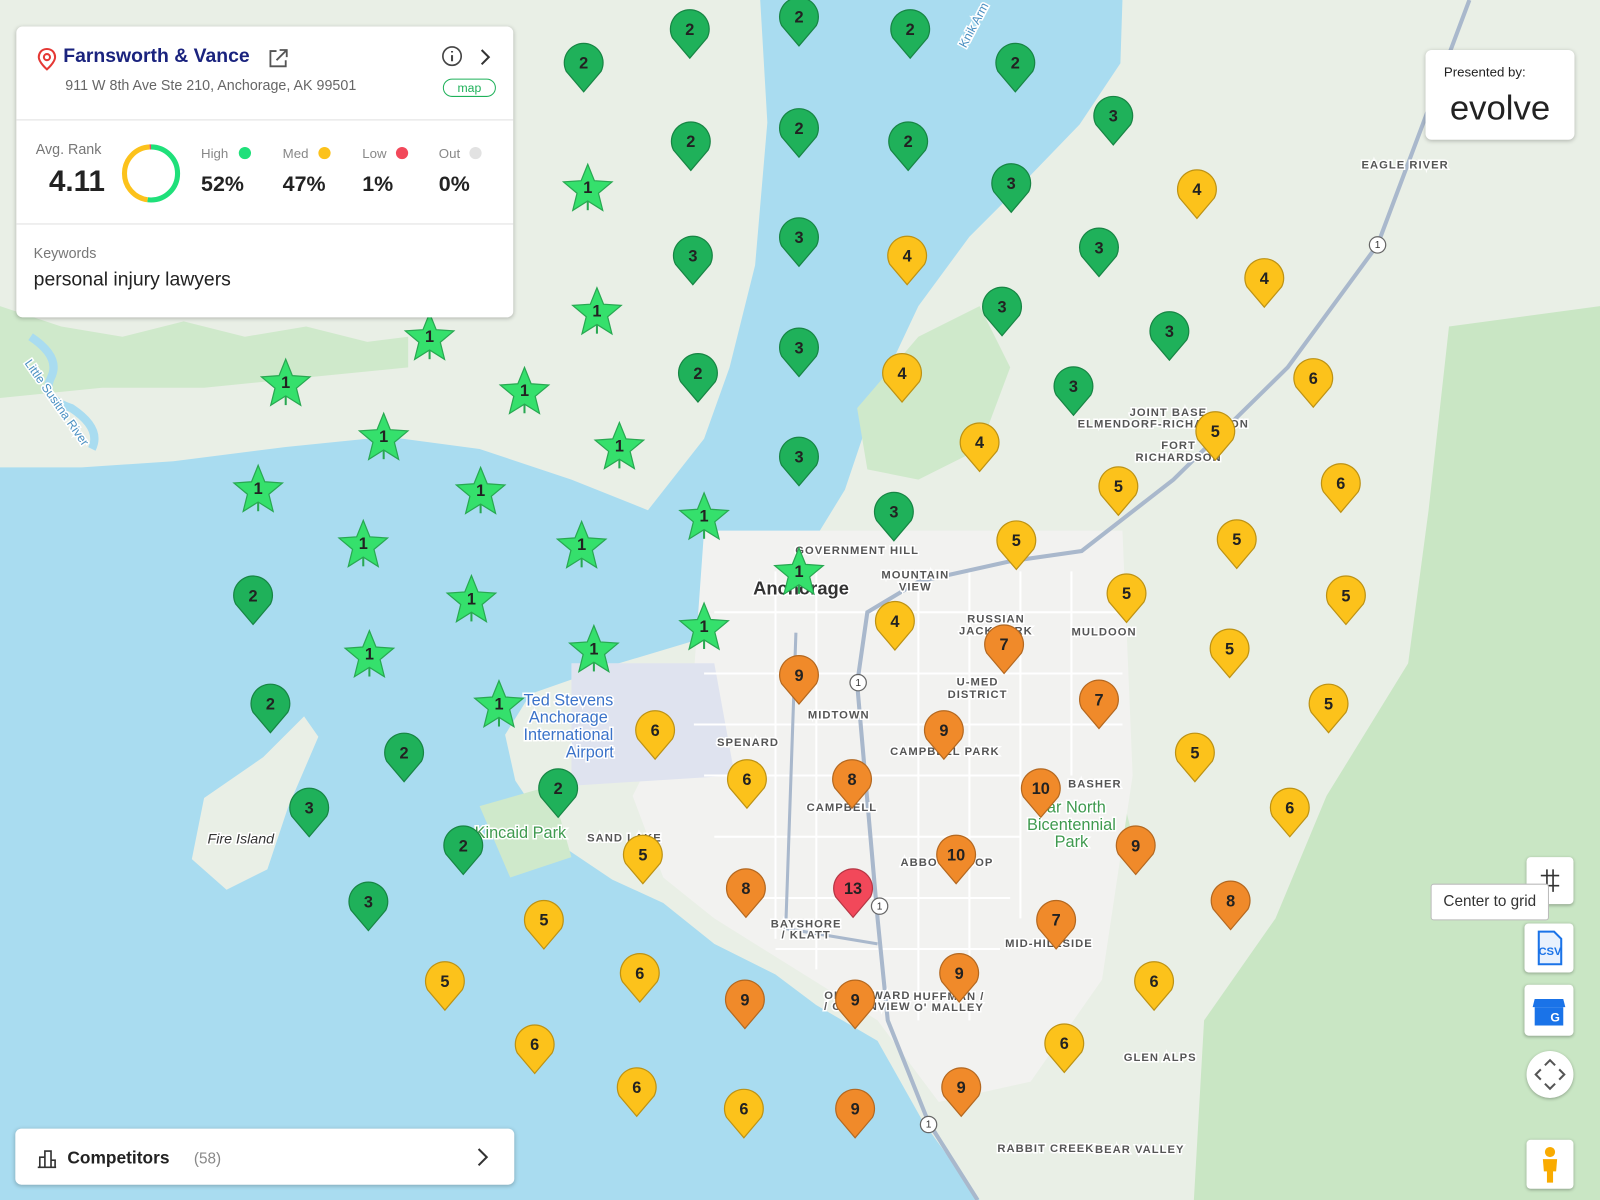  Describe the element at coordinates (1045, 1149) in the screenshot. I see `map-label: RABBIT CREEK` at that location.